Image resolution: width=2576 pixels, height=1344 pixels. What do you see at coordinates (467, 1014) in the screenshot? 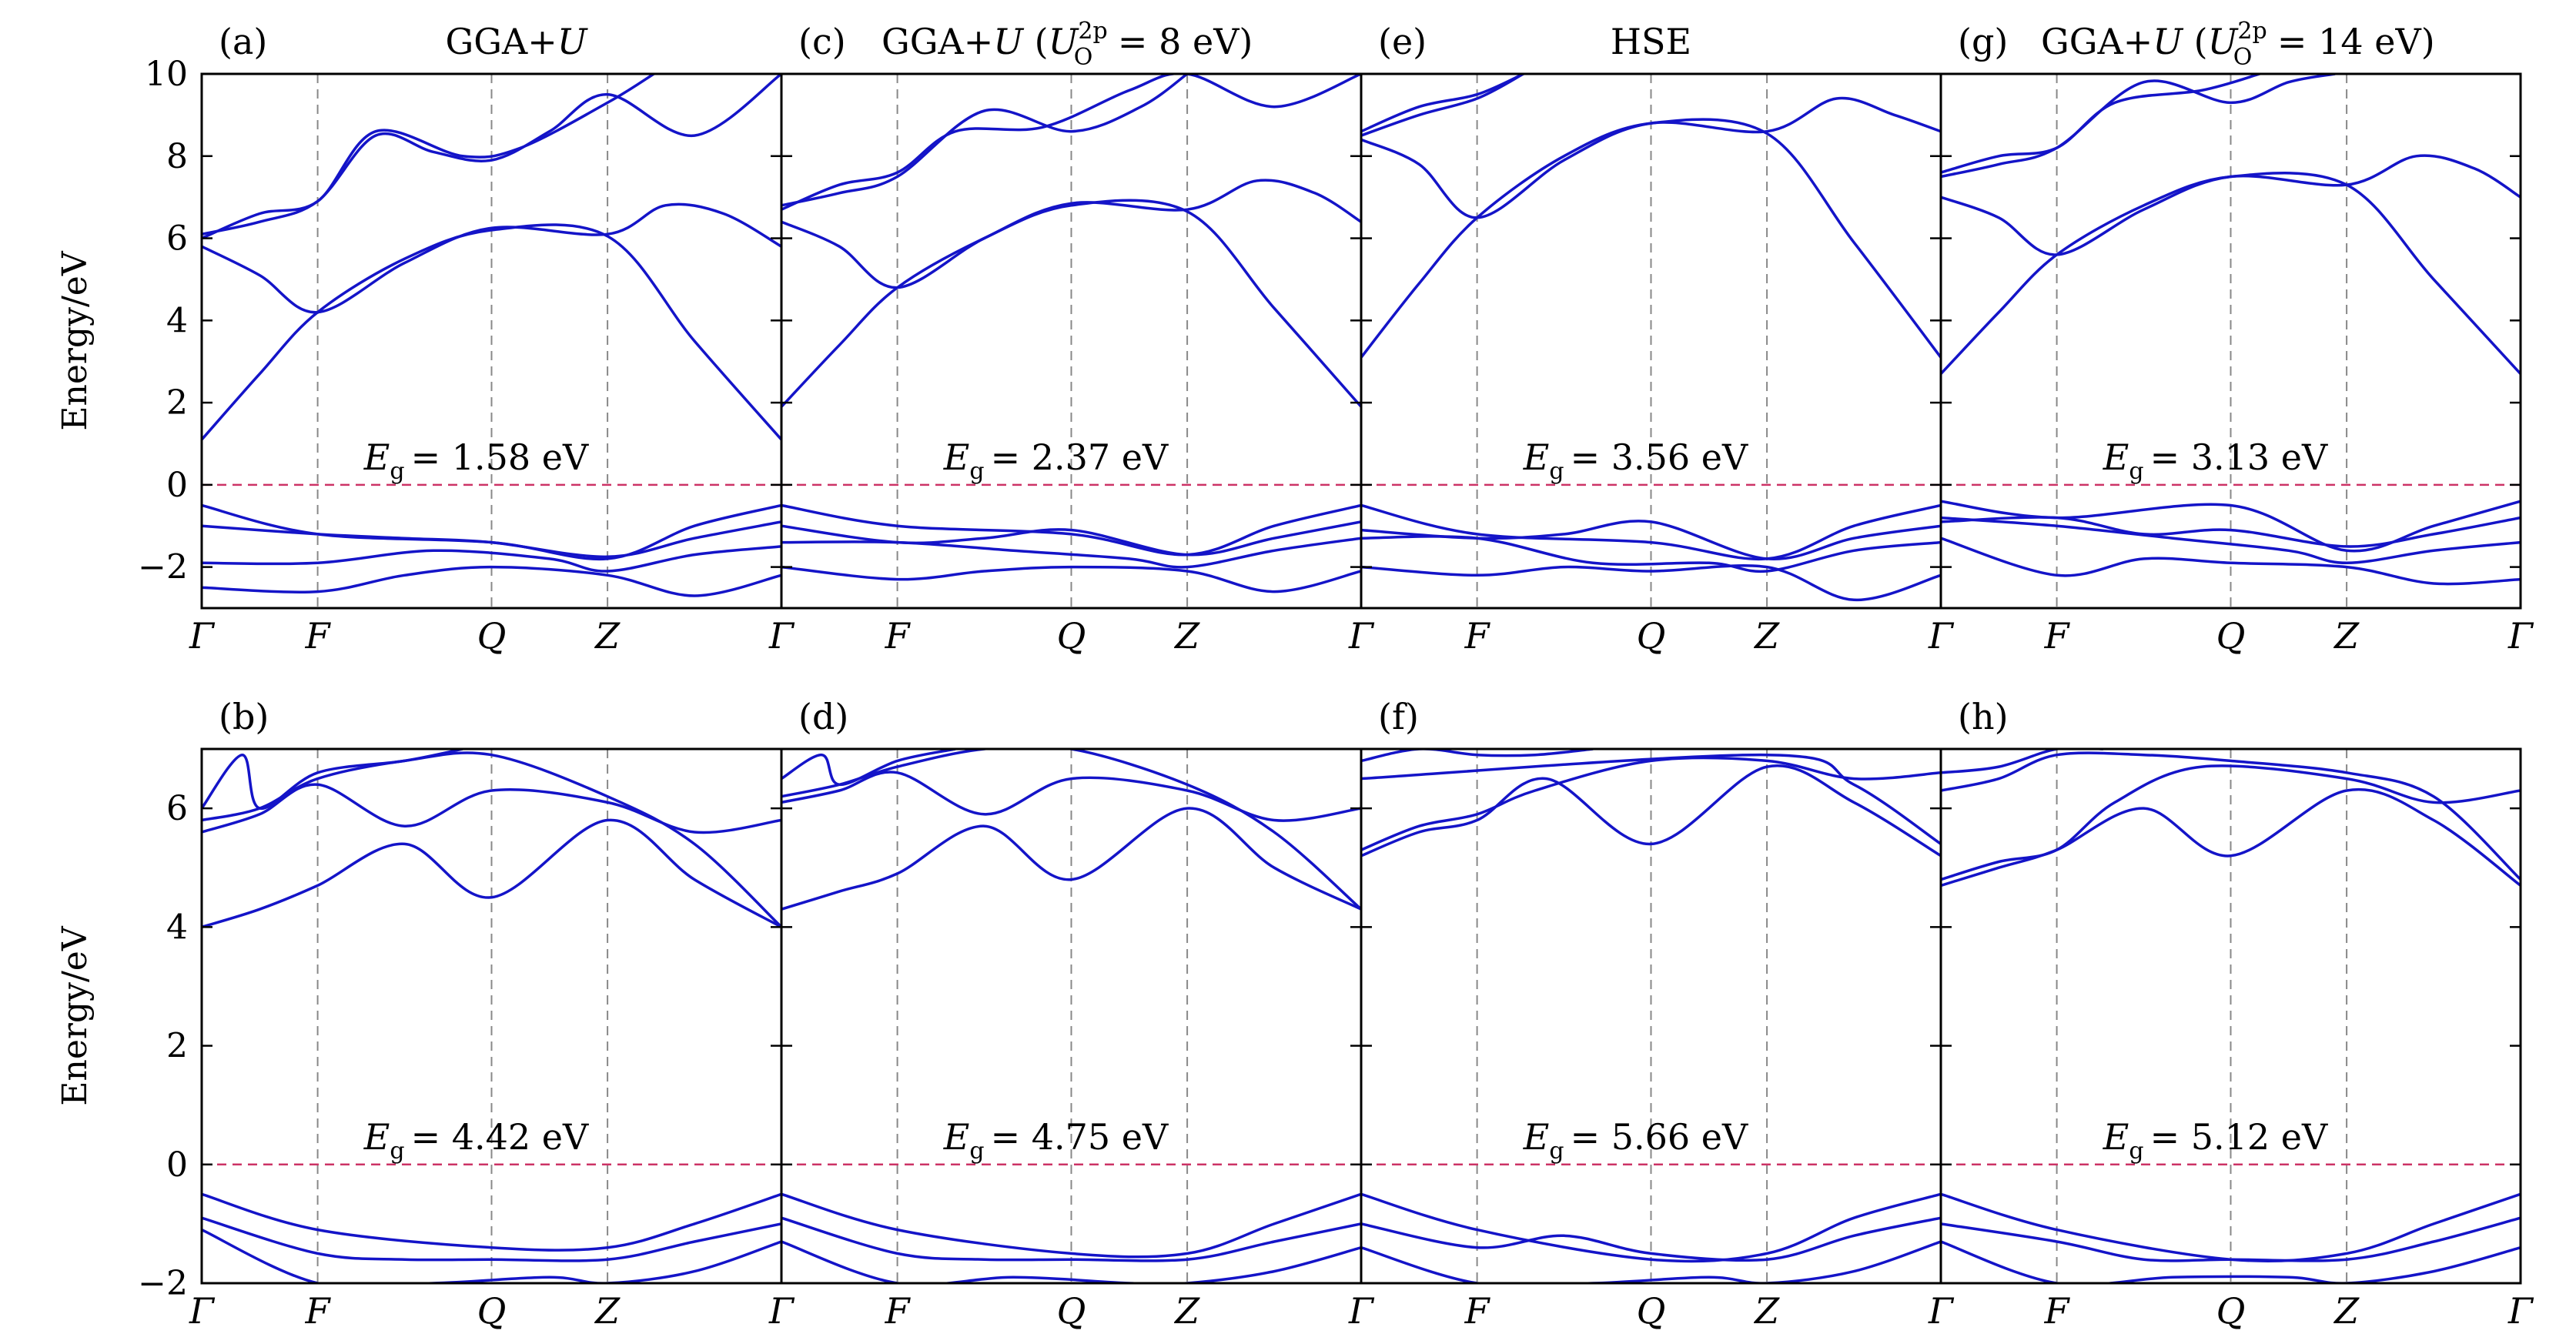
I see `panel-b: −2 0 2 4 6 Γ F Q Z Γ (b) Eg = 4.42 eV` at bounding box center [467, 1014].